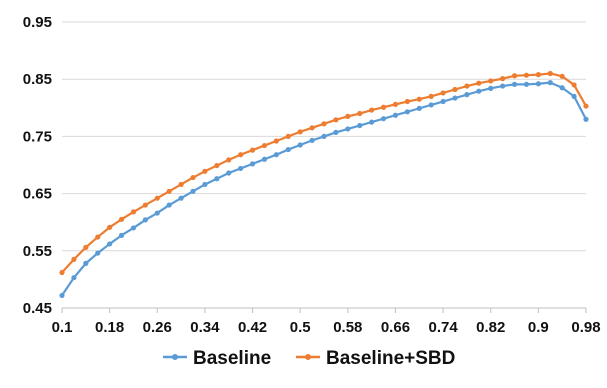 The image size is (607, 388). I want to click on y-tick-label: 0.85, so click(37, 79).